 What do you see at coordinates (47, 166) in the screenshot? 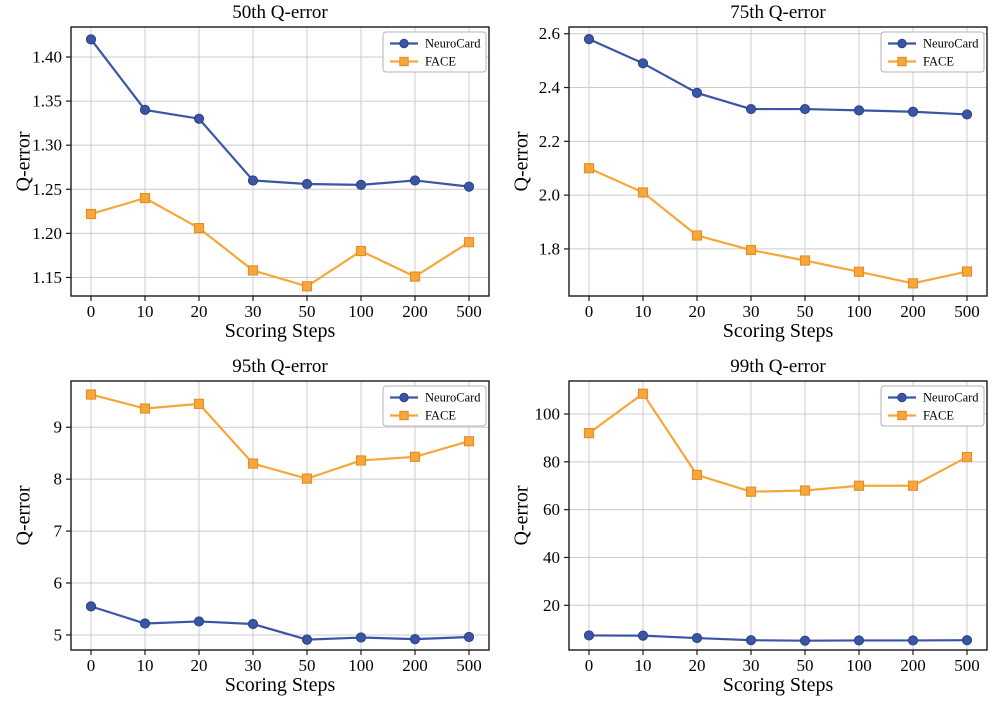
I see `y-tick-labels: 1.15 1.20 1.25 1.30 1.35 1.40` at bounding box center [47, 166].